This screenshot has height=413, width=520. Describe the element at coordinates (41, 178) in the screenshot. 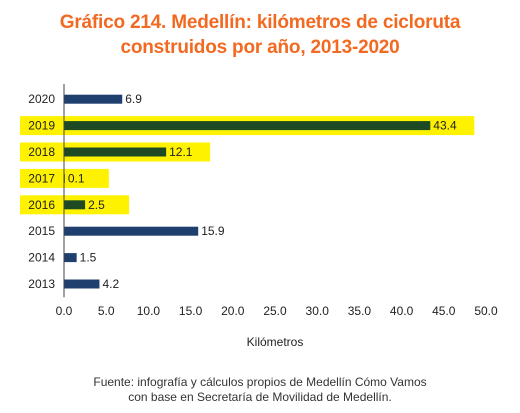

I see `category-label: 2017` at that location.